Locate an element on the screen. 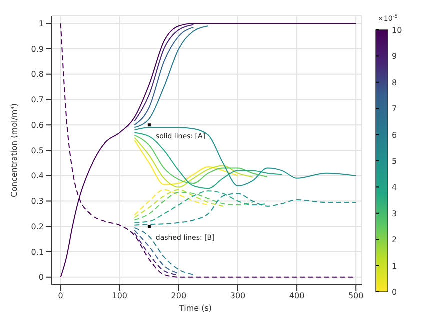  x-tick-label: 400 is located at coordinates (297, 296).